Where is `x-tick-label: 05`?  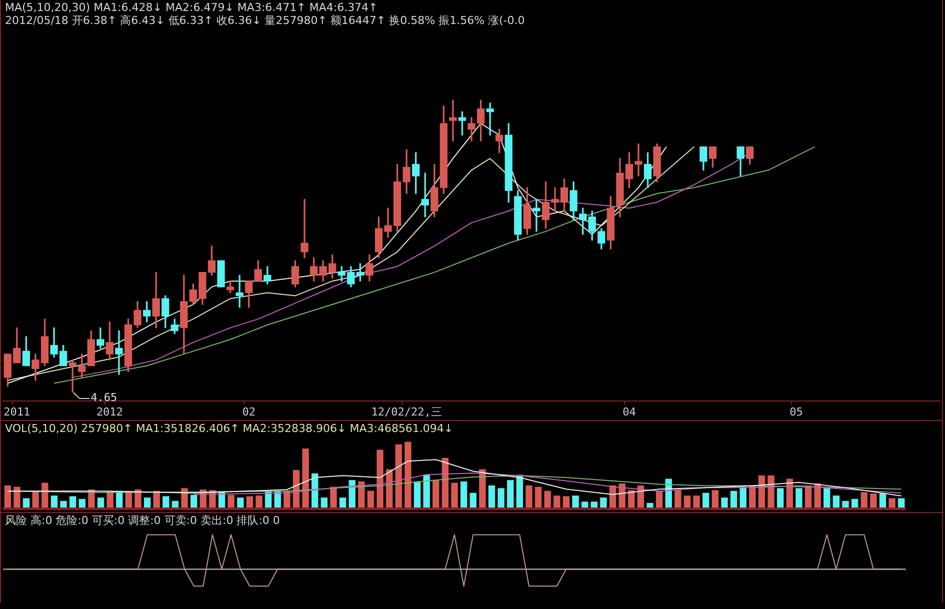
x-tick-label: 05 is located at coordinates (796, 411).